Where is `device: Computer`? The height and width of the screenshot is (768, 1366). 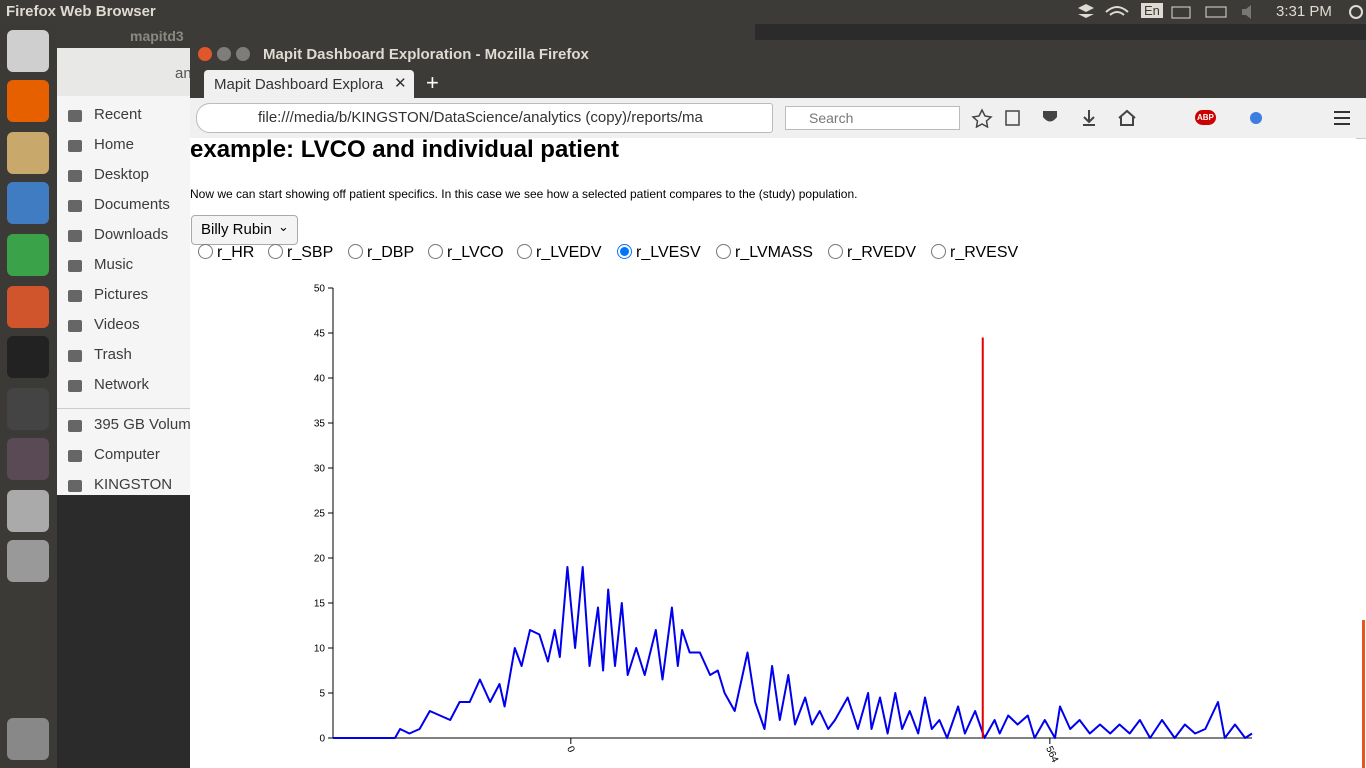
device: Computer is located at coordinates (127, 454).